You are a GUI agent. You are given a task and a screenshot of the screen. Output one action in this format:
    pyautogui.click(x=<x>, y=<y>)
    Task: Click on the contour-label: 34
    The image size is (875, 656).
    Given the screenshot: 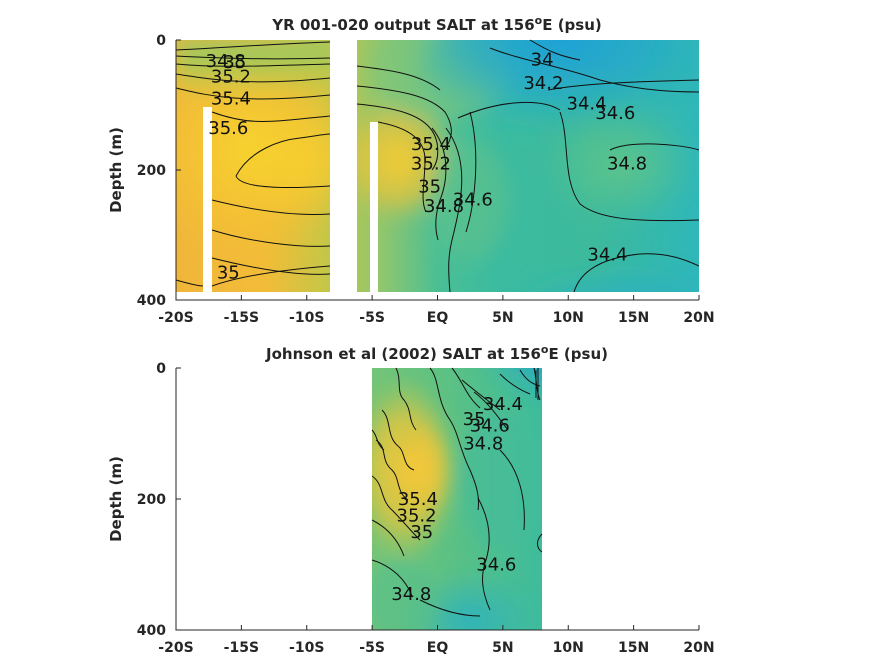 What is the action you would take?
    pyautogui.click(x=542, y=60)
    